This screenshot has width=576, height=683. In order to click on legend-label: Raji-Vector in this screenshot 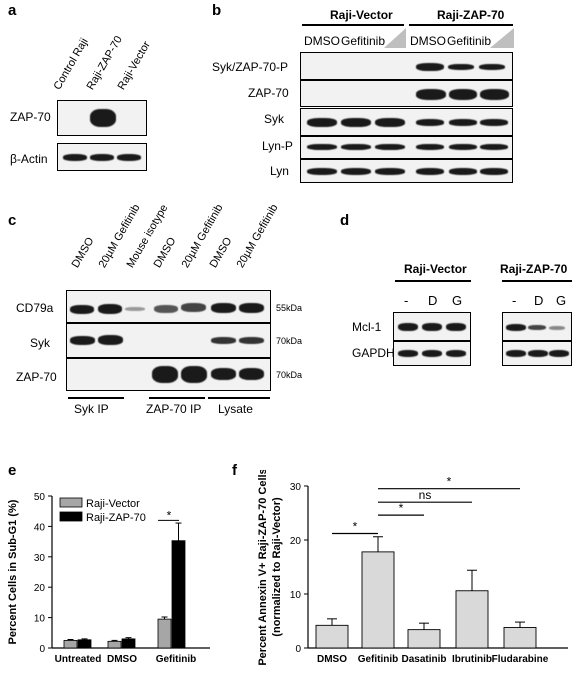, I will do `click(113, 504)`.